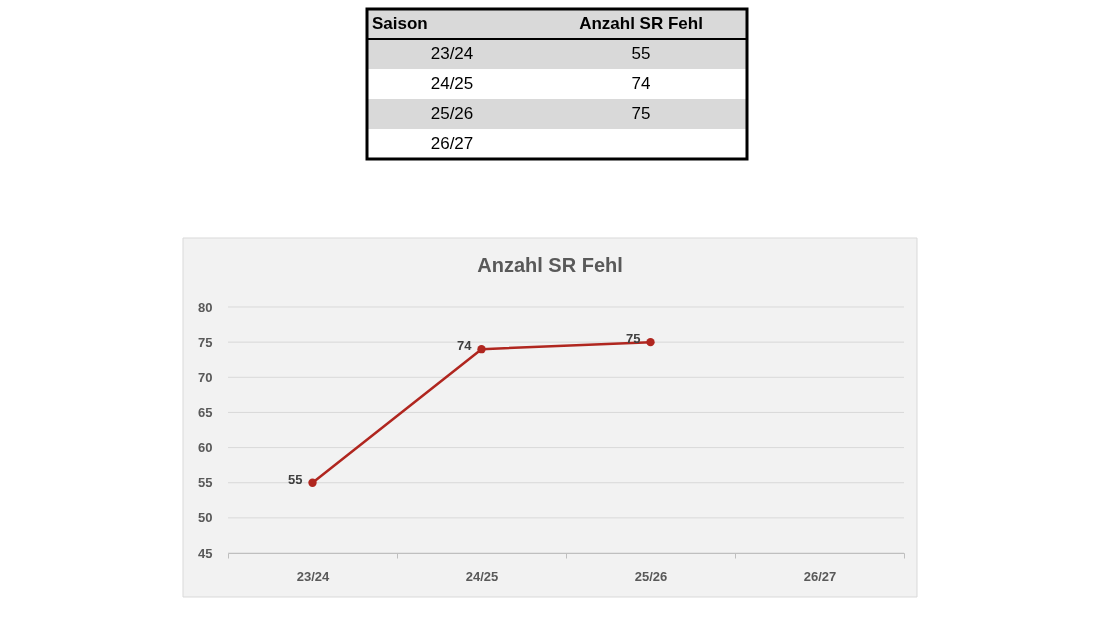 The height and width of the screenshot is (625, 1111). I want to click on category-label: 23/24, so click(452, 53).